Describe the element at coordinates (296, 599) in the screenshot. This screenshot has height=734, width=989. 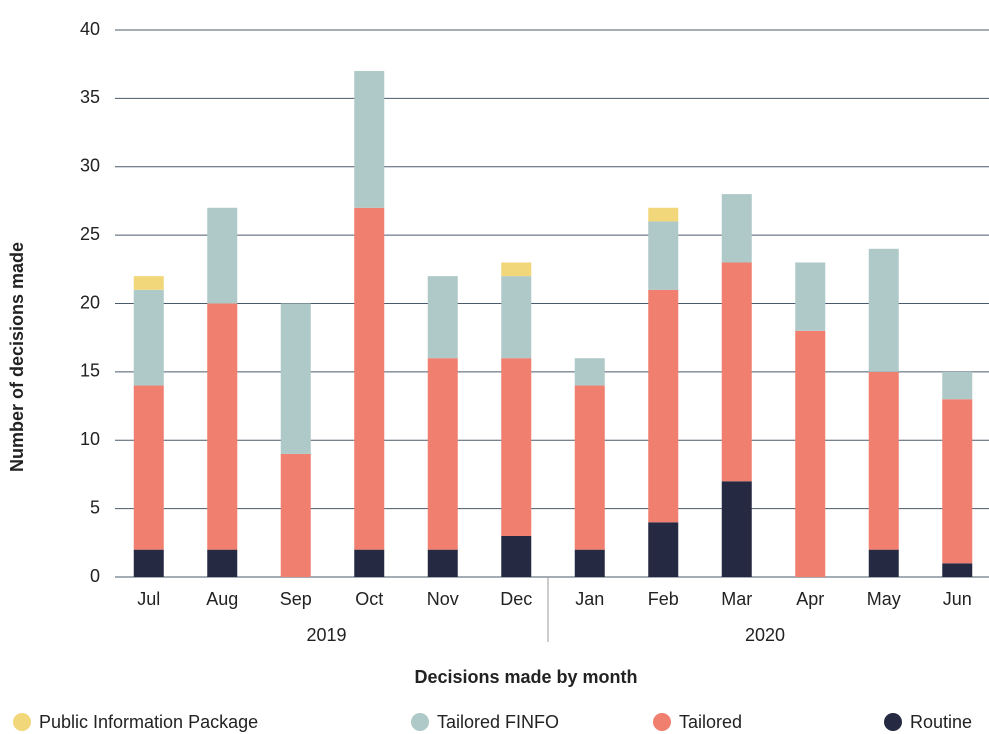
I see `x-tick-label: Sep` at that location.